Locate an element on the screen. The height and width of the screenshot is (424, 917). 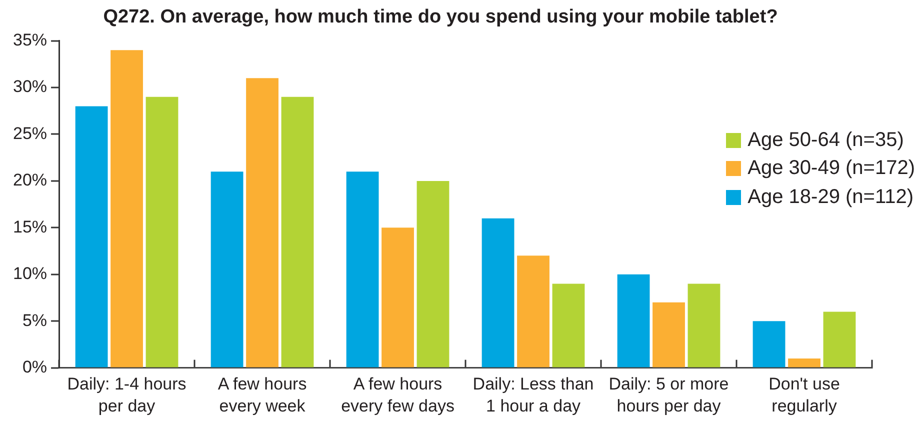
x-tick-label: Daily: Less than 1 hour a day is located at coordinates (533, 395).